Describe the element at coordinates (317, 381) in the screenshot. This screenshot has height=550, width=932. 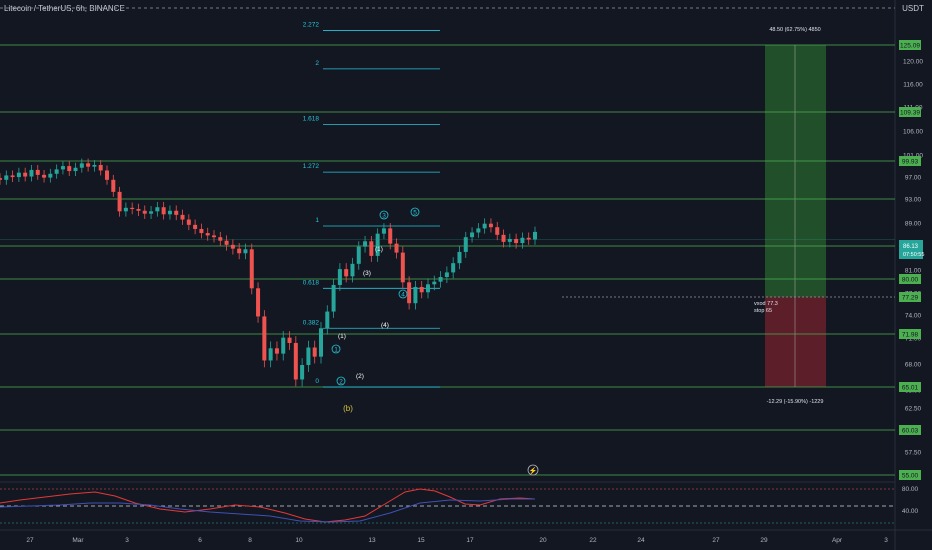
I see `fib-ratio-label: 0` at that location.